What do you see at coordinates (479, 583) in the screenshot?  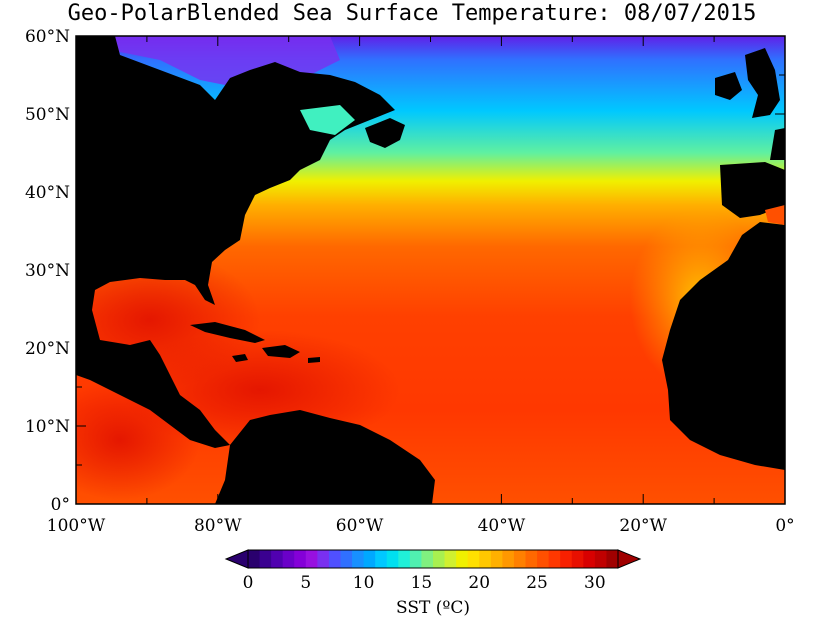 I see `colorbar-tick-label: 20` at bounding box center [479, 583].